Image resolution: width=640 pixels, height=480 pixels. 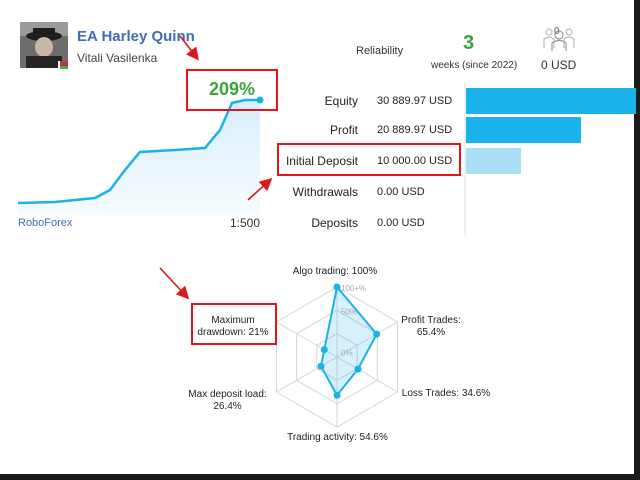 What do you see at coordinates (557, 31) in the screenshot?
I see `subscribers-count: 0` at bounding box center [557, 31].